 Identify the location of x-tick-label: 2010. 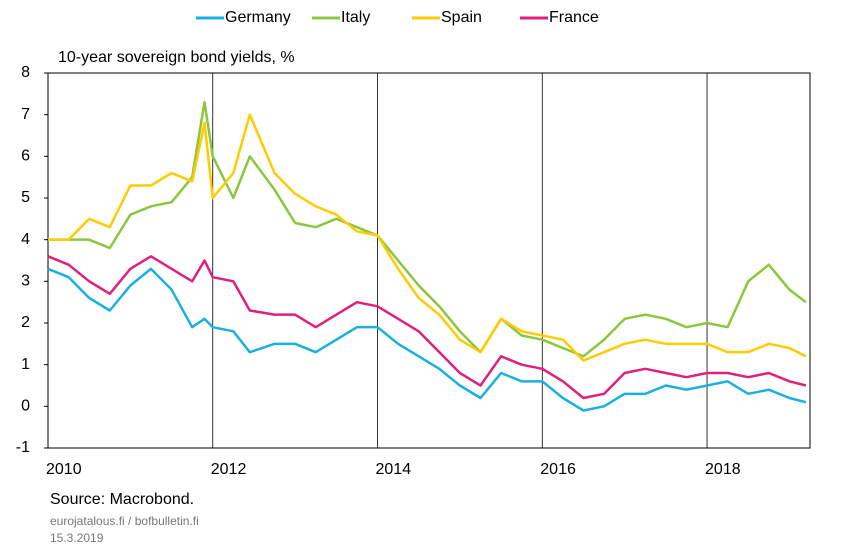
(64, 469).